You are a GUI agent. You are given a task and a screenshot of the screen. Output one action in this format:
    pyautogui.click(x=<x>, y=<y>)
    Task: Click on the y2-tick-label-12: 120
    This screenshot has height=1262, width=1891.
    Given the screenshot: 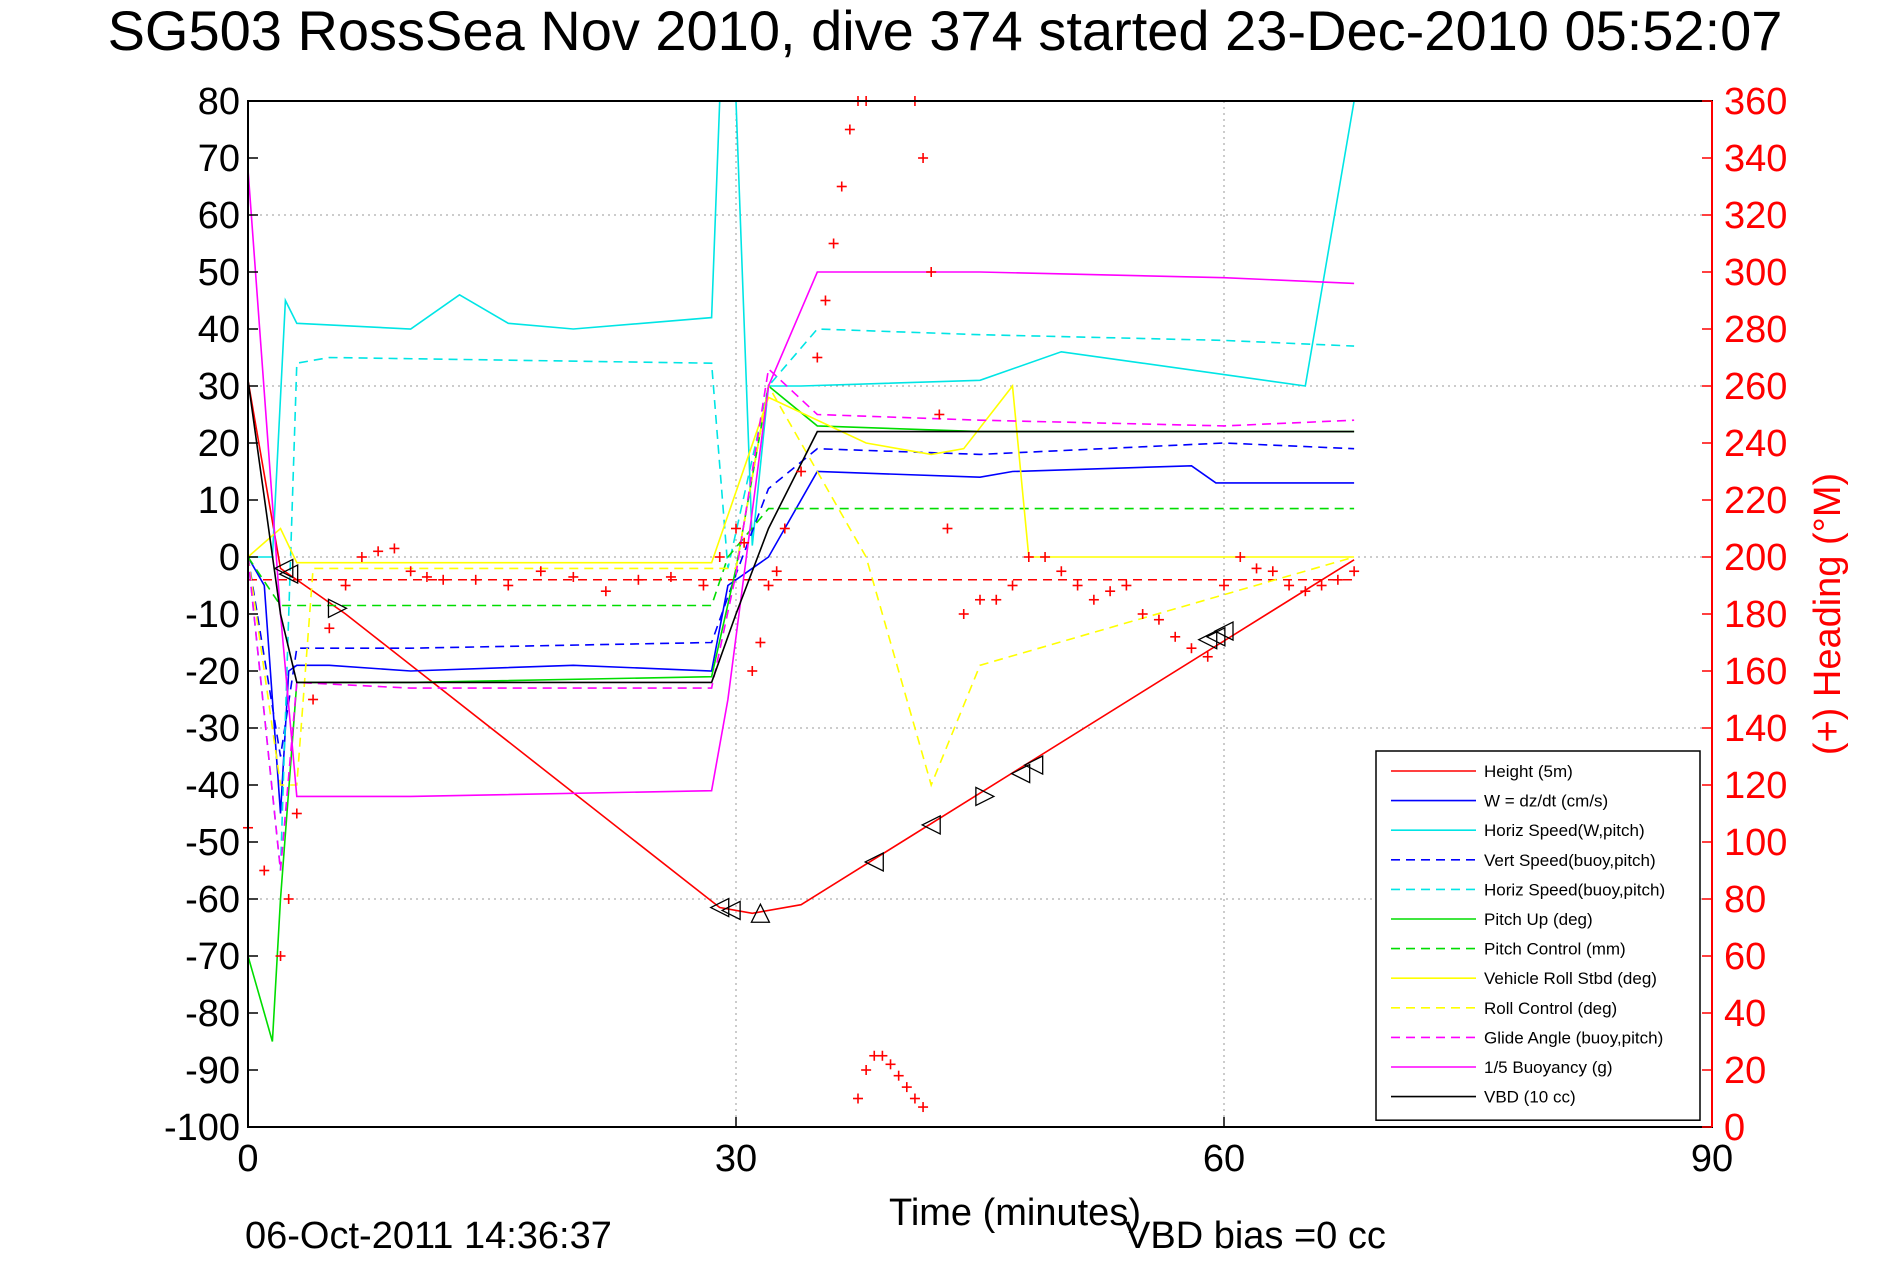 What is the action you would take?
    pyautogui.click(x=1755, y=786)
    